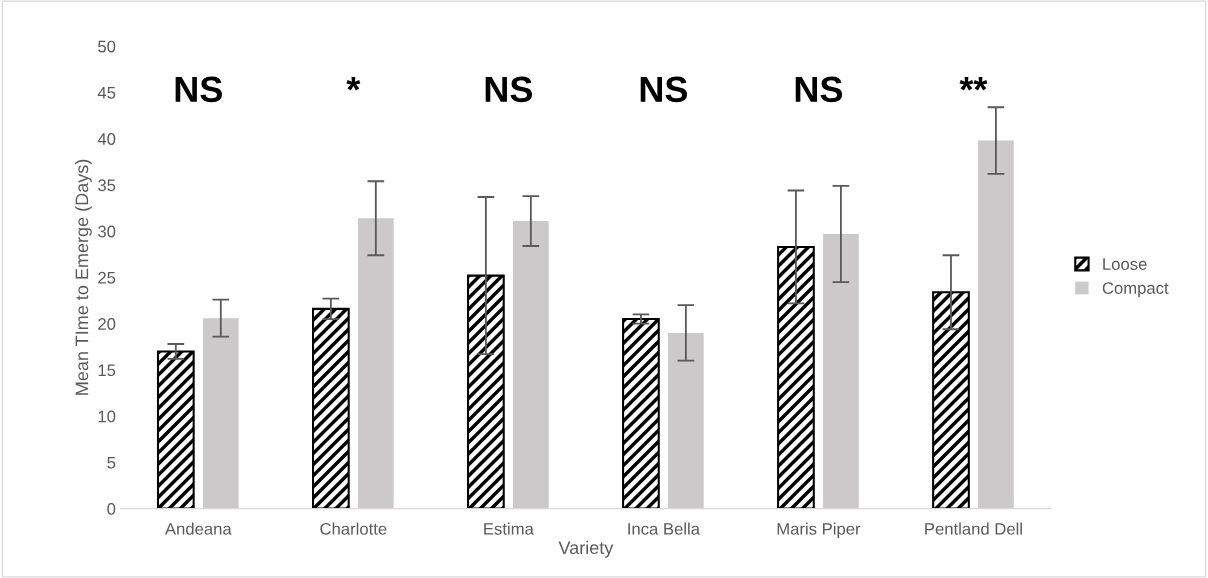 The image size is (1208, 578). What do you see at coordinates (107, 416) in the screenshot?
I see `y-tick-label: 10` at bounding box center [107, 416].